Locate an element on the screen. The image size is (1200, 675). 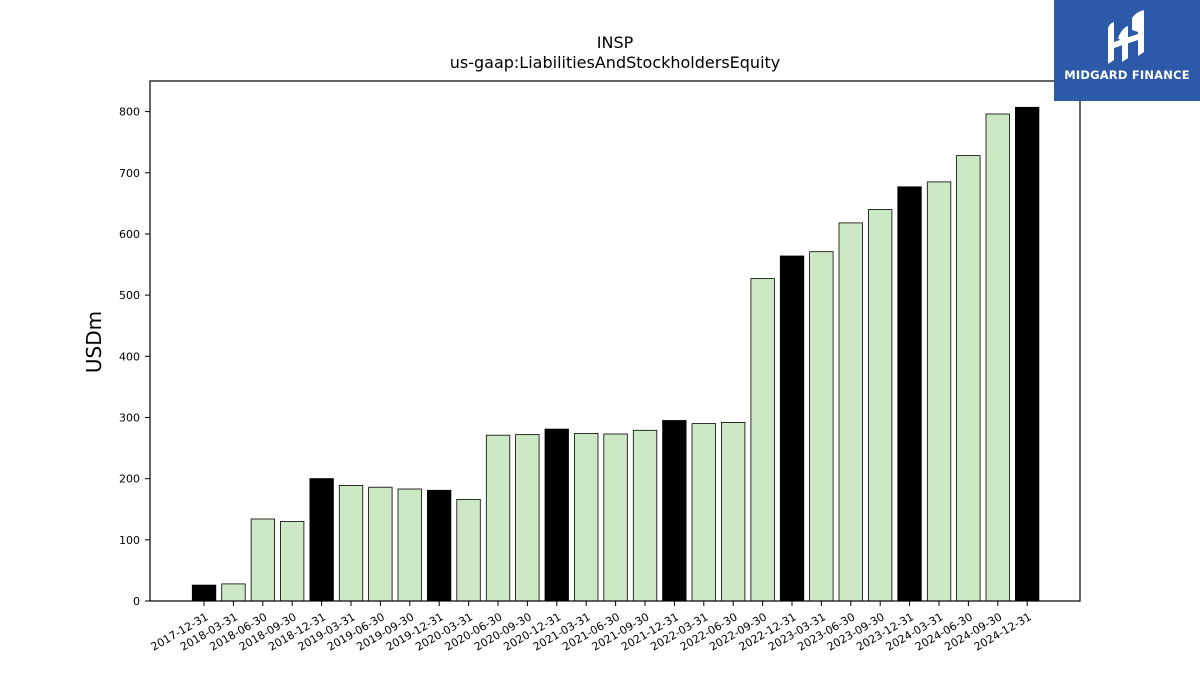
chart-title: INSP is located at coordinates (615, 42).